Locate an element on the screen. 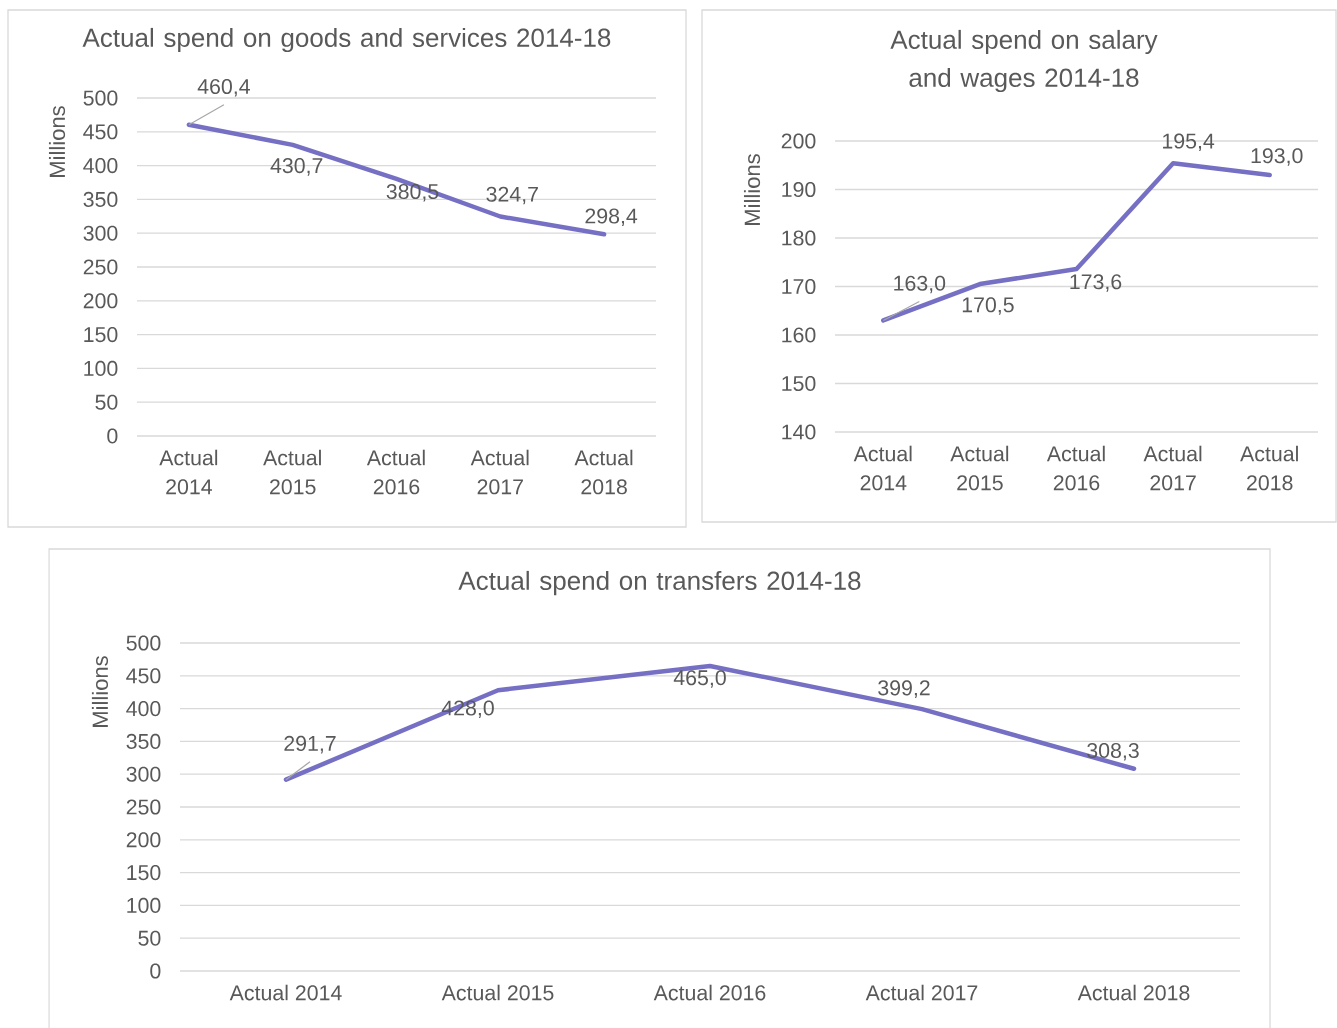 The image size is (1337, 1028). data-label: 308,3 is located at coordinates (1113, 751).